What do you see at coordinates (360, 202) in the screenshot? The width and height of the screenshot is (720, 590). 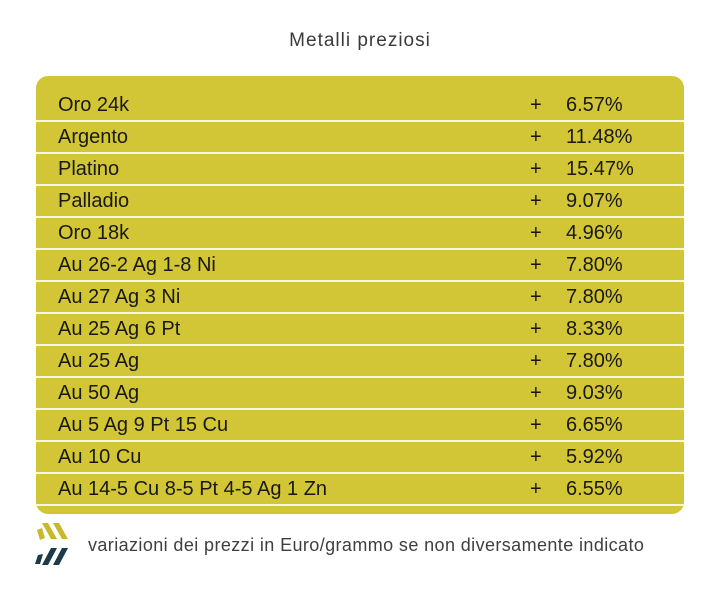 I see `table-row: Palladio + 9.07%` at bounding box center [360, 202].